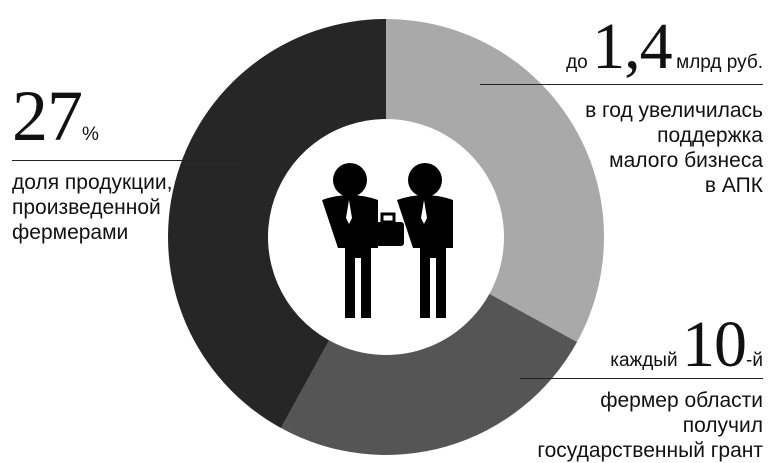  I want to click on desc-line: доля продукции,, so click(92, 182).